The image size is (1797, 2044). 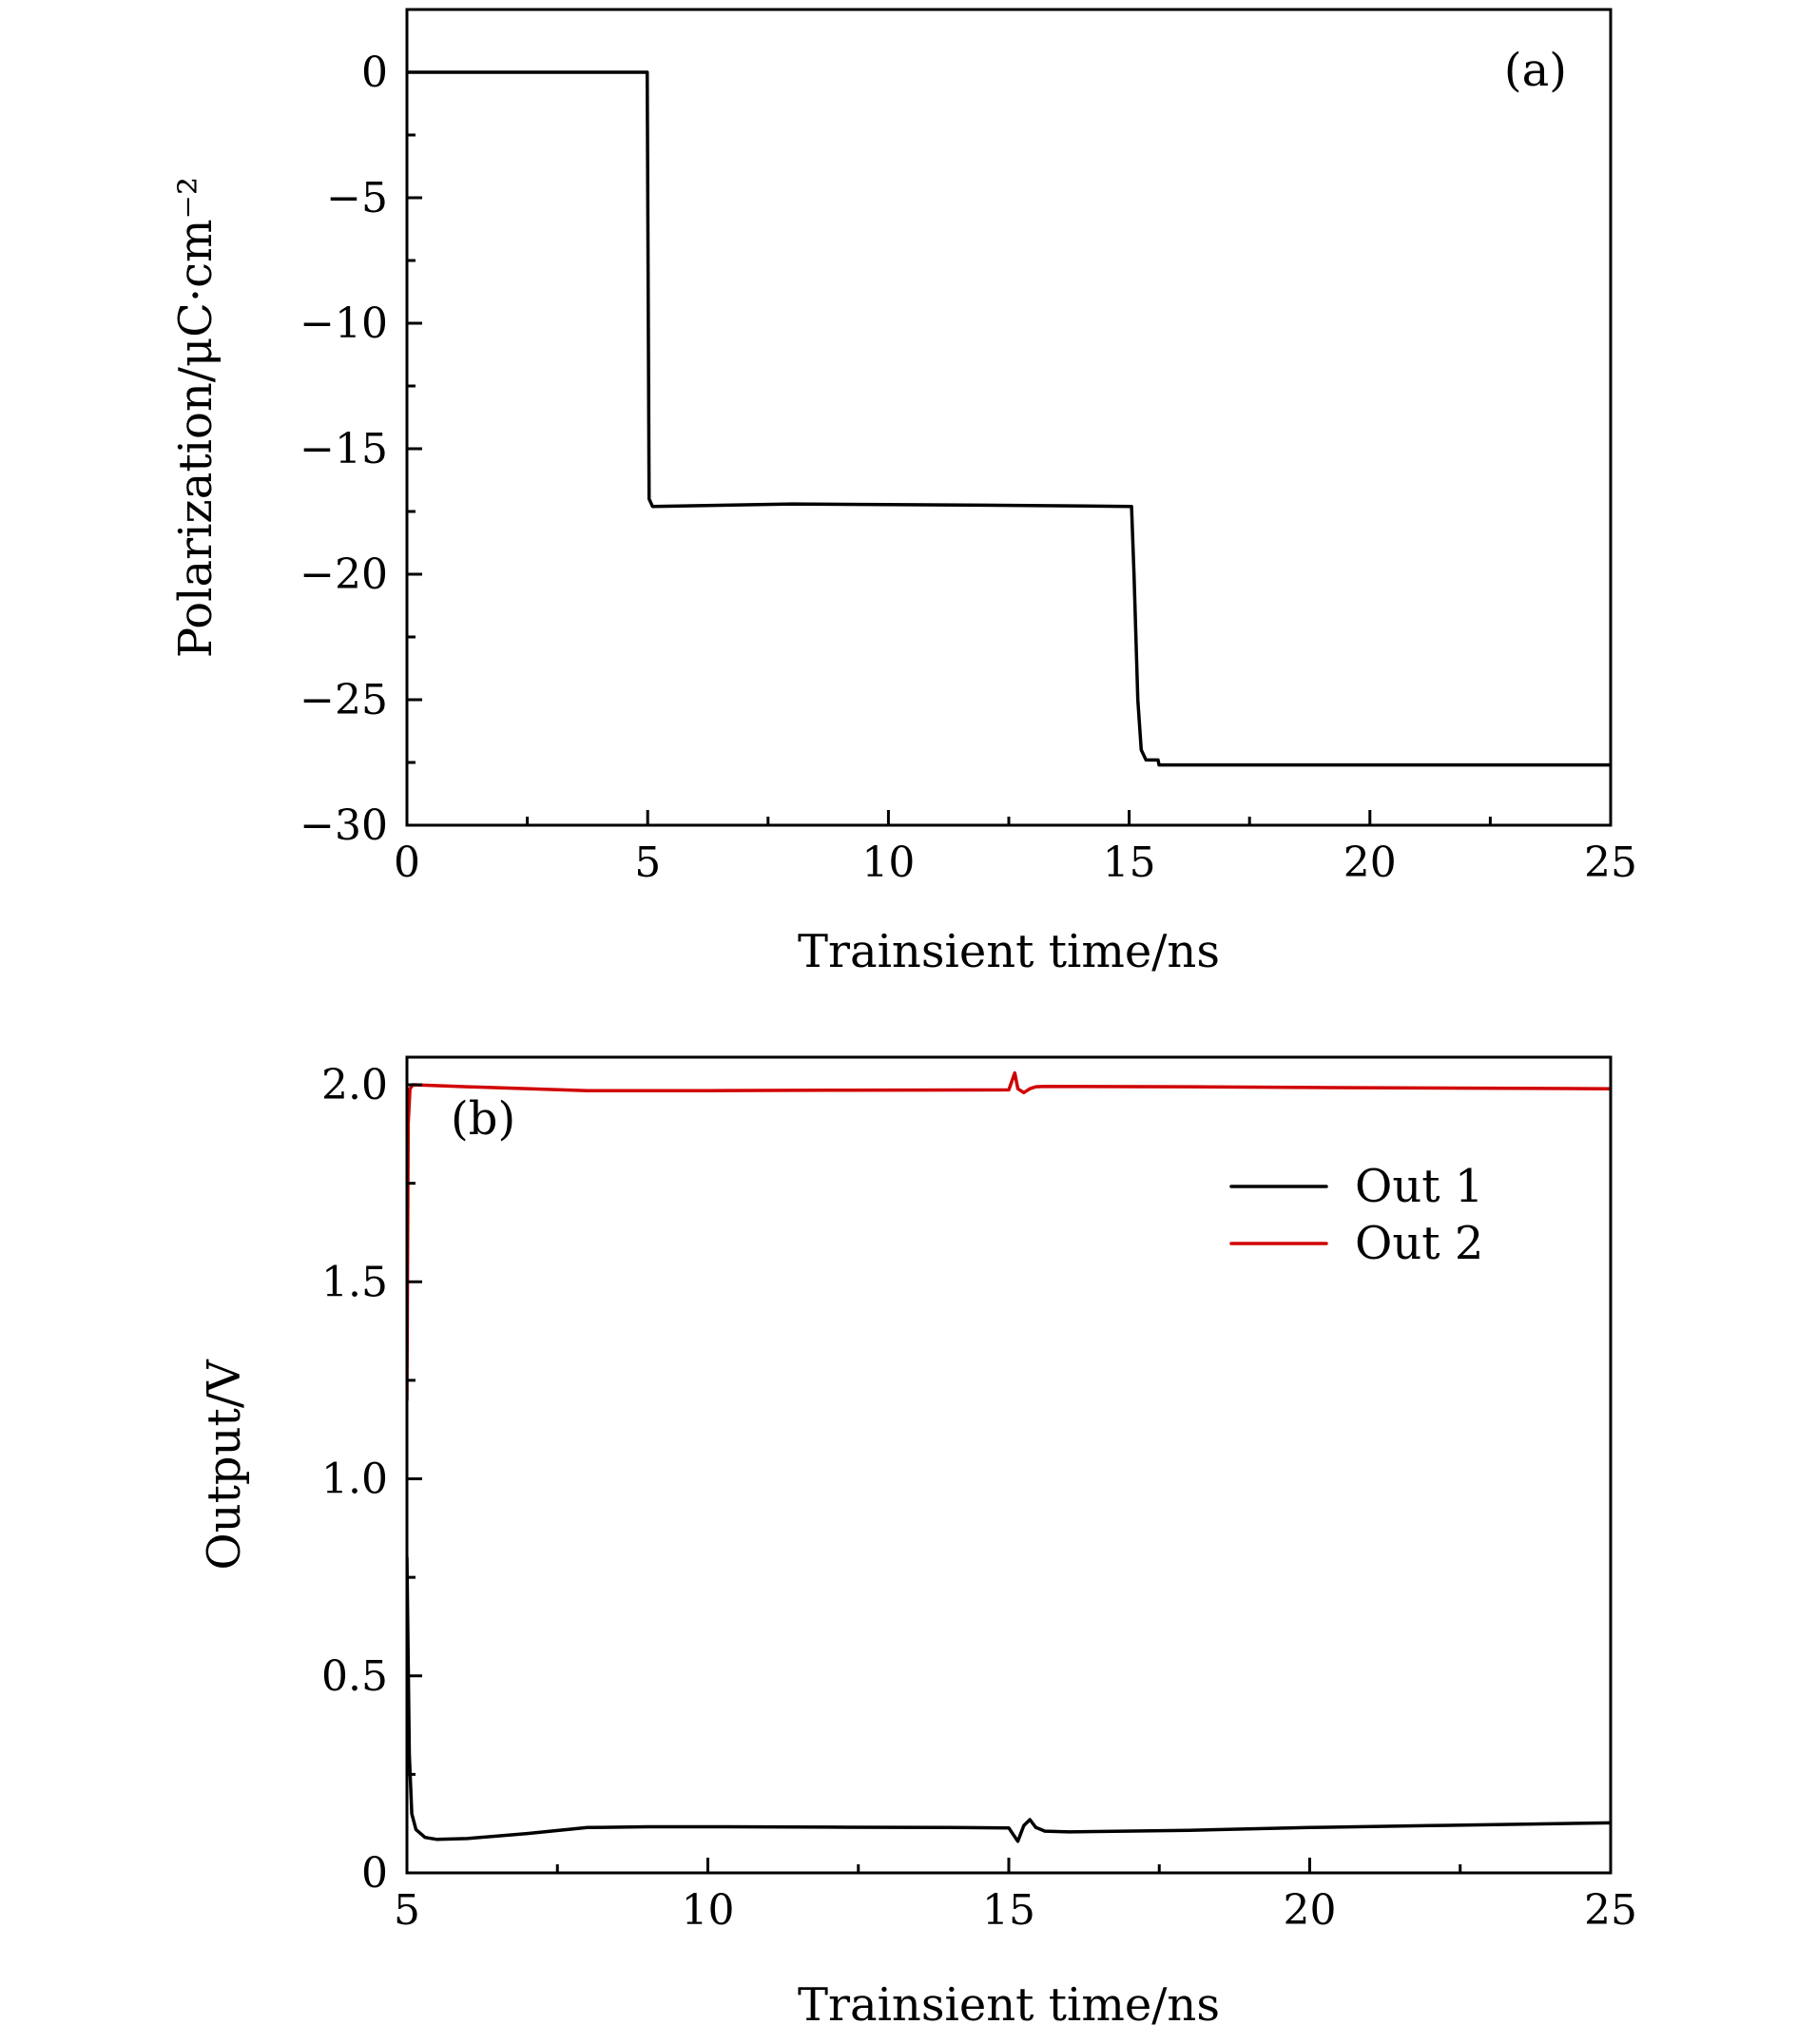 I want to click on x-tick-label-b-2: 15, so click(x=1008, y=1911).